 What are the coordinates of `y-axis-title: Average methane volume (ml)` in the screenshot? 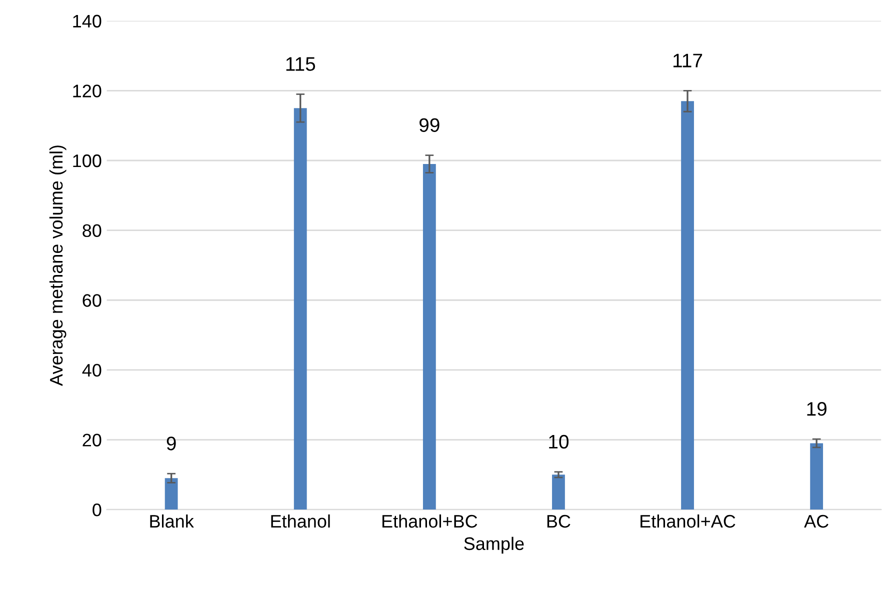 It's located at (57, 266).